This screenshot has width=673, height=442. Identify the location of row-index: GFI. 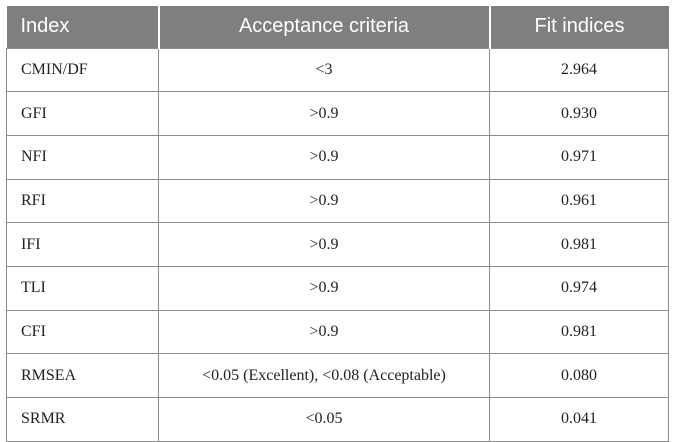
(82, 113).